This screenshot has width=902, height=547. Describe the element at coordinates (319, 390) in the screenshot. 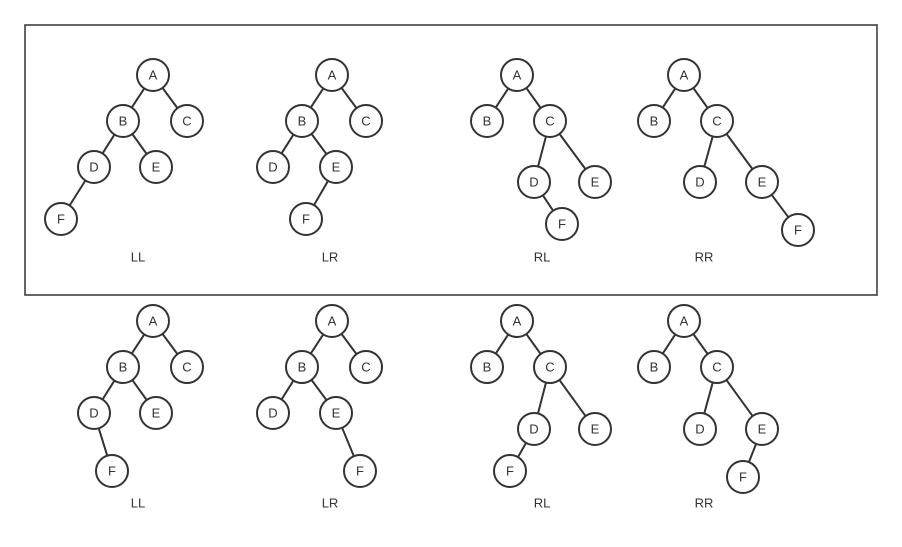

I see `edge-b-e` at that location.